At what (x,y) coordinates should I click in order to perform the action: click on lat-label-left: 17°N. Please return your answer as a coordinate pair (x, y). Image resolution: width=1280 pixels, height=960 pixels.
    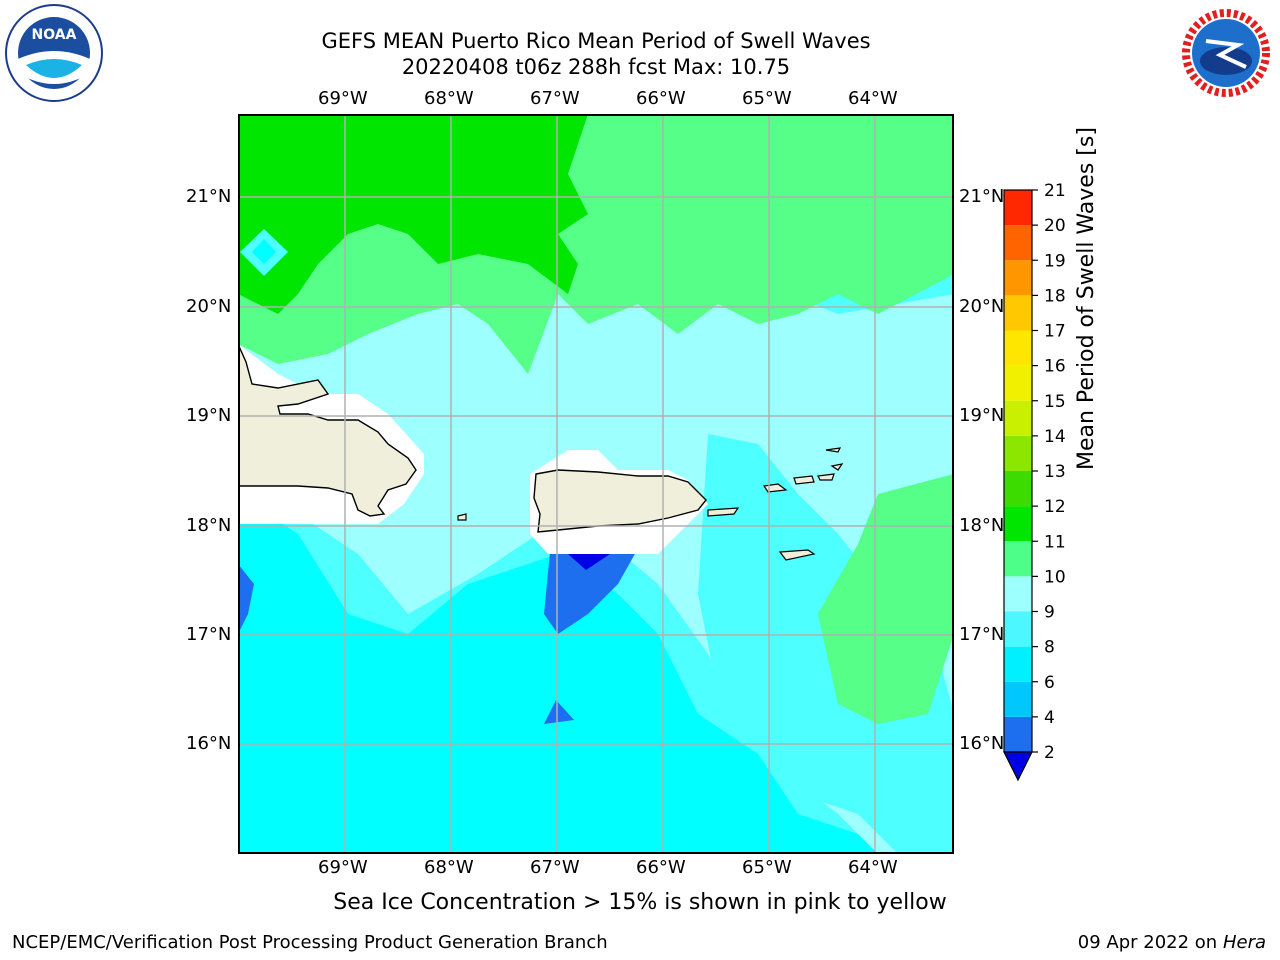
    Looking at the image, I should click on (209, 634).